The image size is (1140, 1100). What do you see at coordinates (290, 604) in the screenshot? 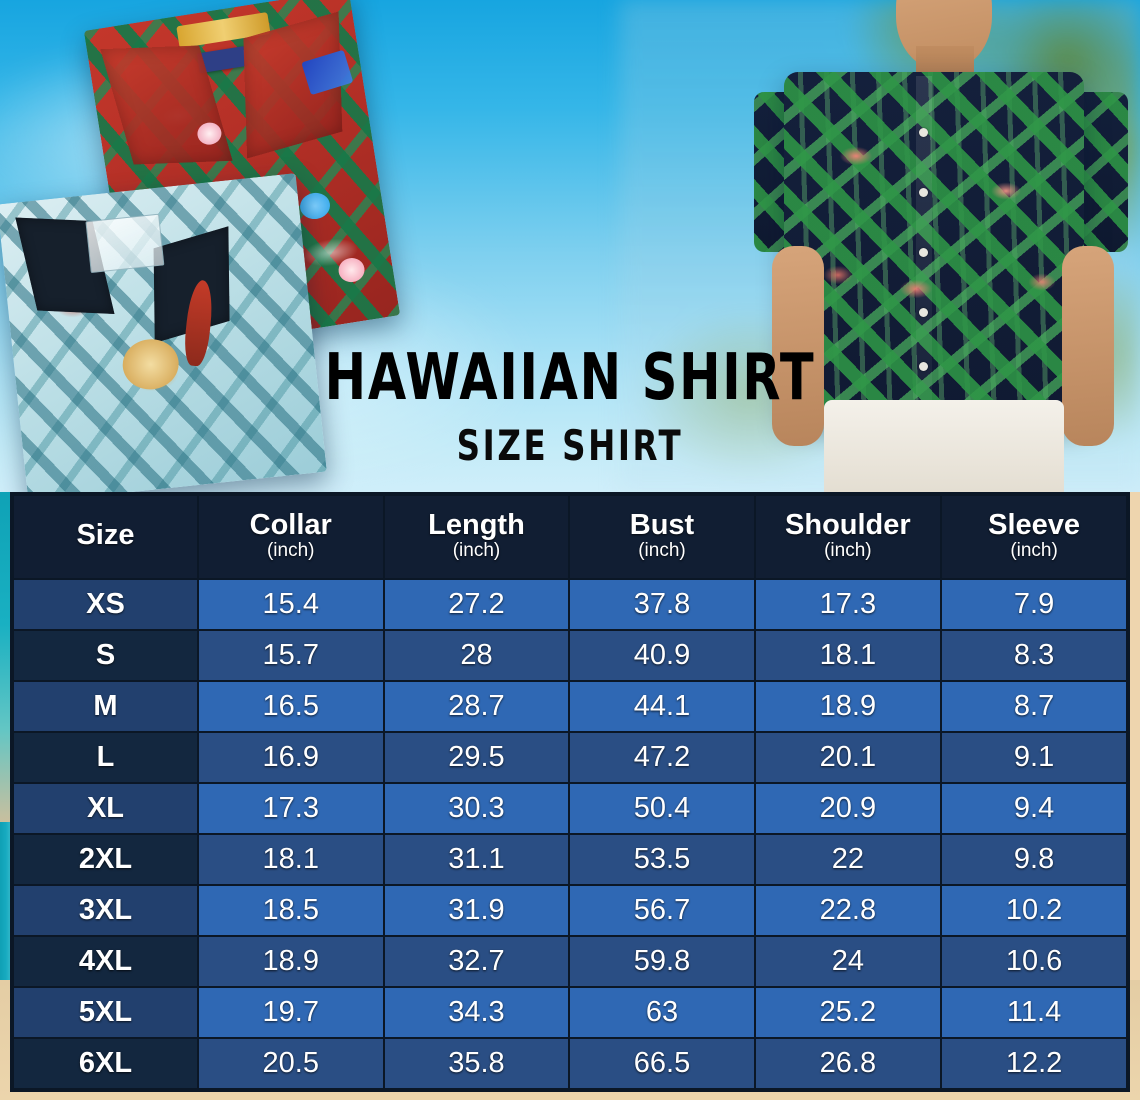
I see `cell-collar: 15.4` at bounding box center [290, 604].